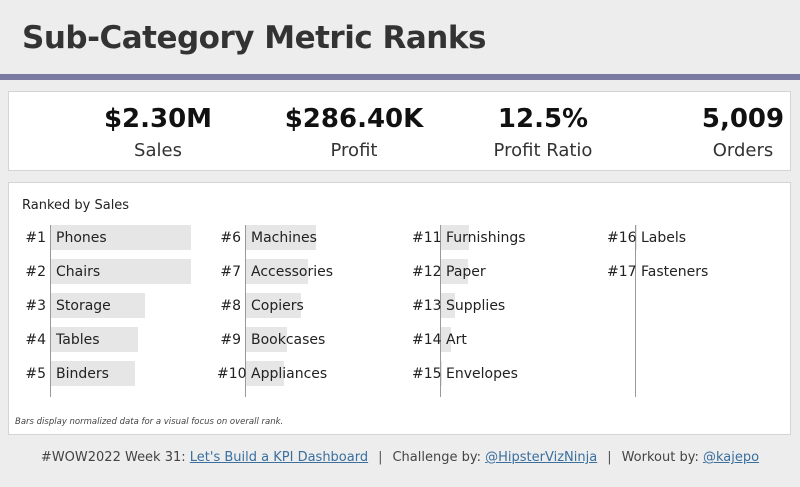 The image size is (800, 487). I want to click on rank-label: Furnishings, so click(486, 238).